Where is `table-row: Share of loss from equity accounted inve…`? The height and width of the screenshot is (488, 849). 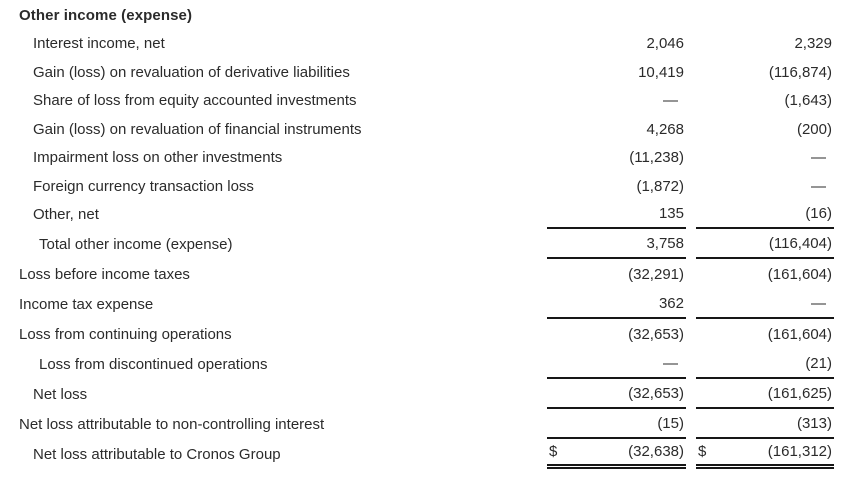
table-row: Share of loss from equity accounted inve… is located at coordinates (424, 101).